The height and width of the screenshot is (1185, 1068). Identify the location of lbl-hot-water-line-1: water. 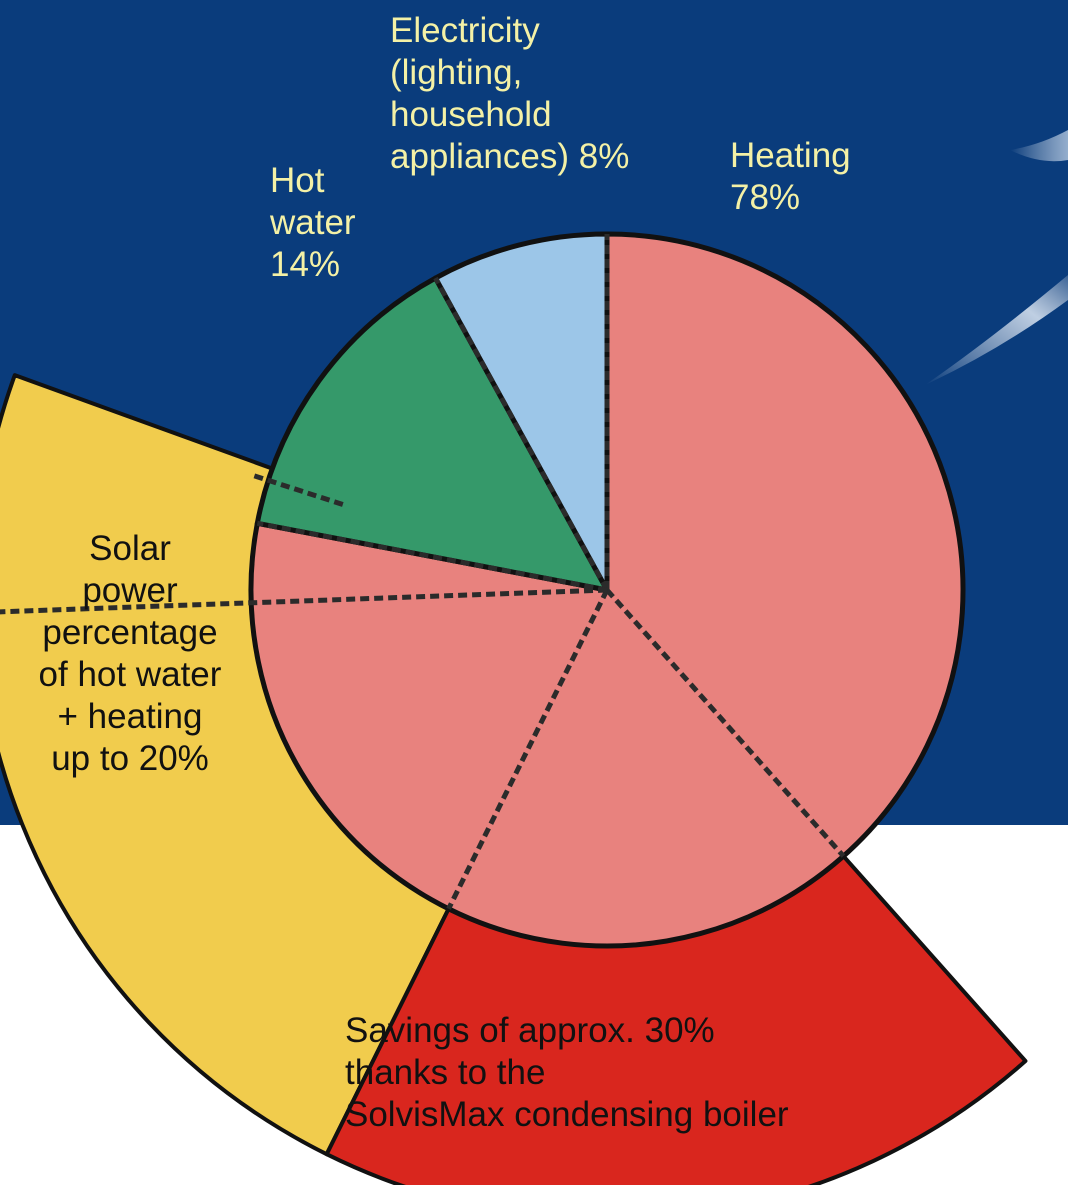
(312, 222).